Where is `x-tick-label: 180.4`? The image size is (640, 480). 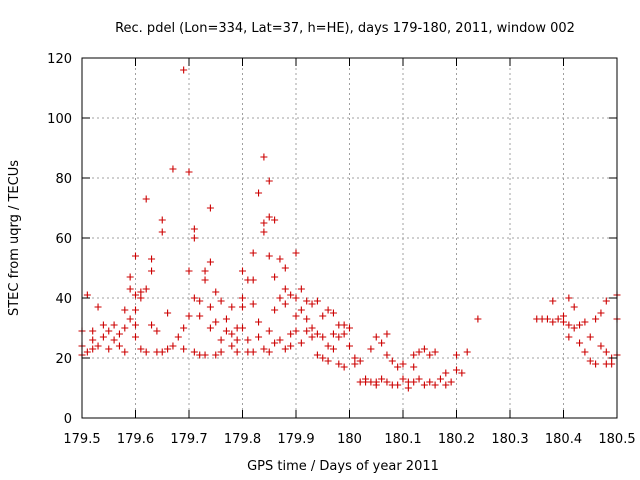
x-tick-label: 180.4 is located at coordinates (563, 439).